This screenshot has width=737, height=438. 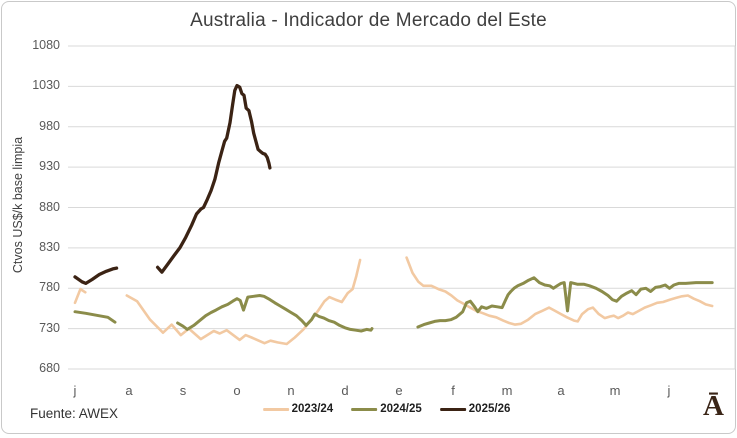 What do you see at coordinates (399, 390) in the screenshot?
I see `x-tick-label: e` at bounding box center [399, 390].